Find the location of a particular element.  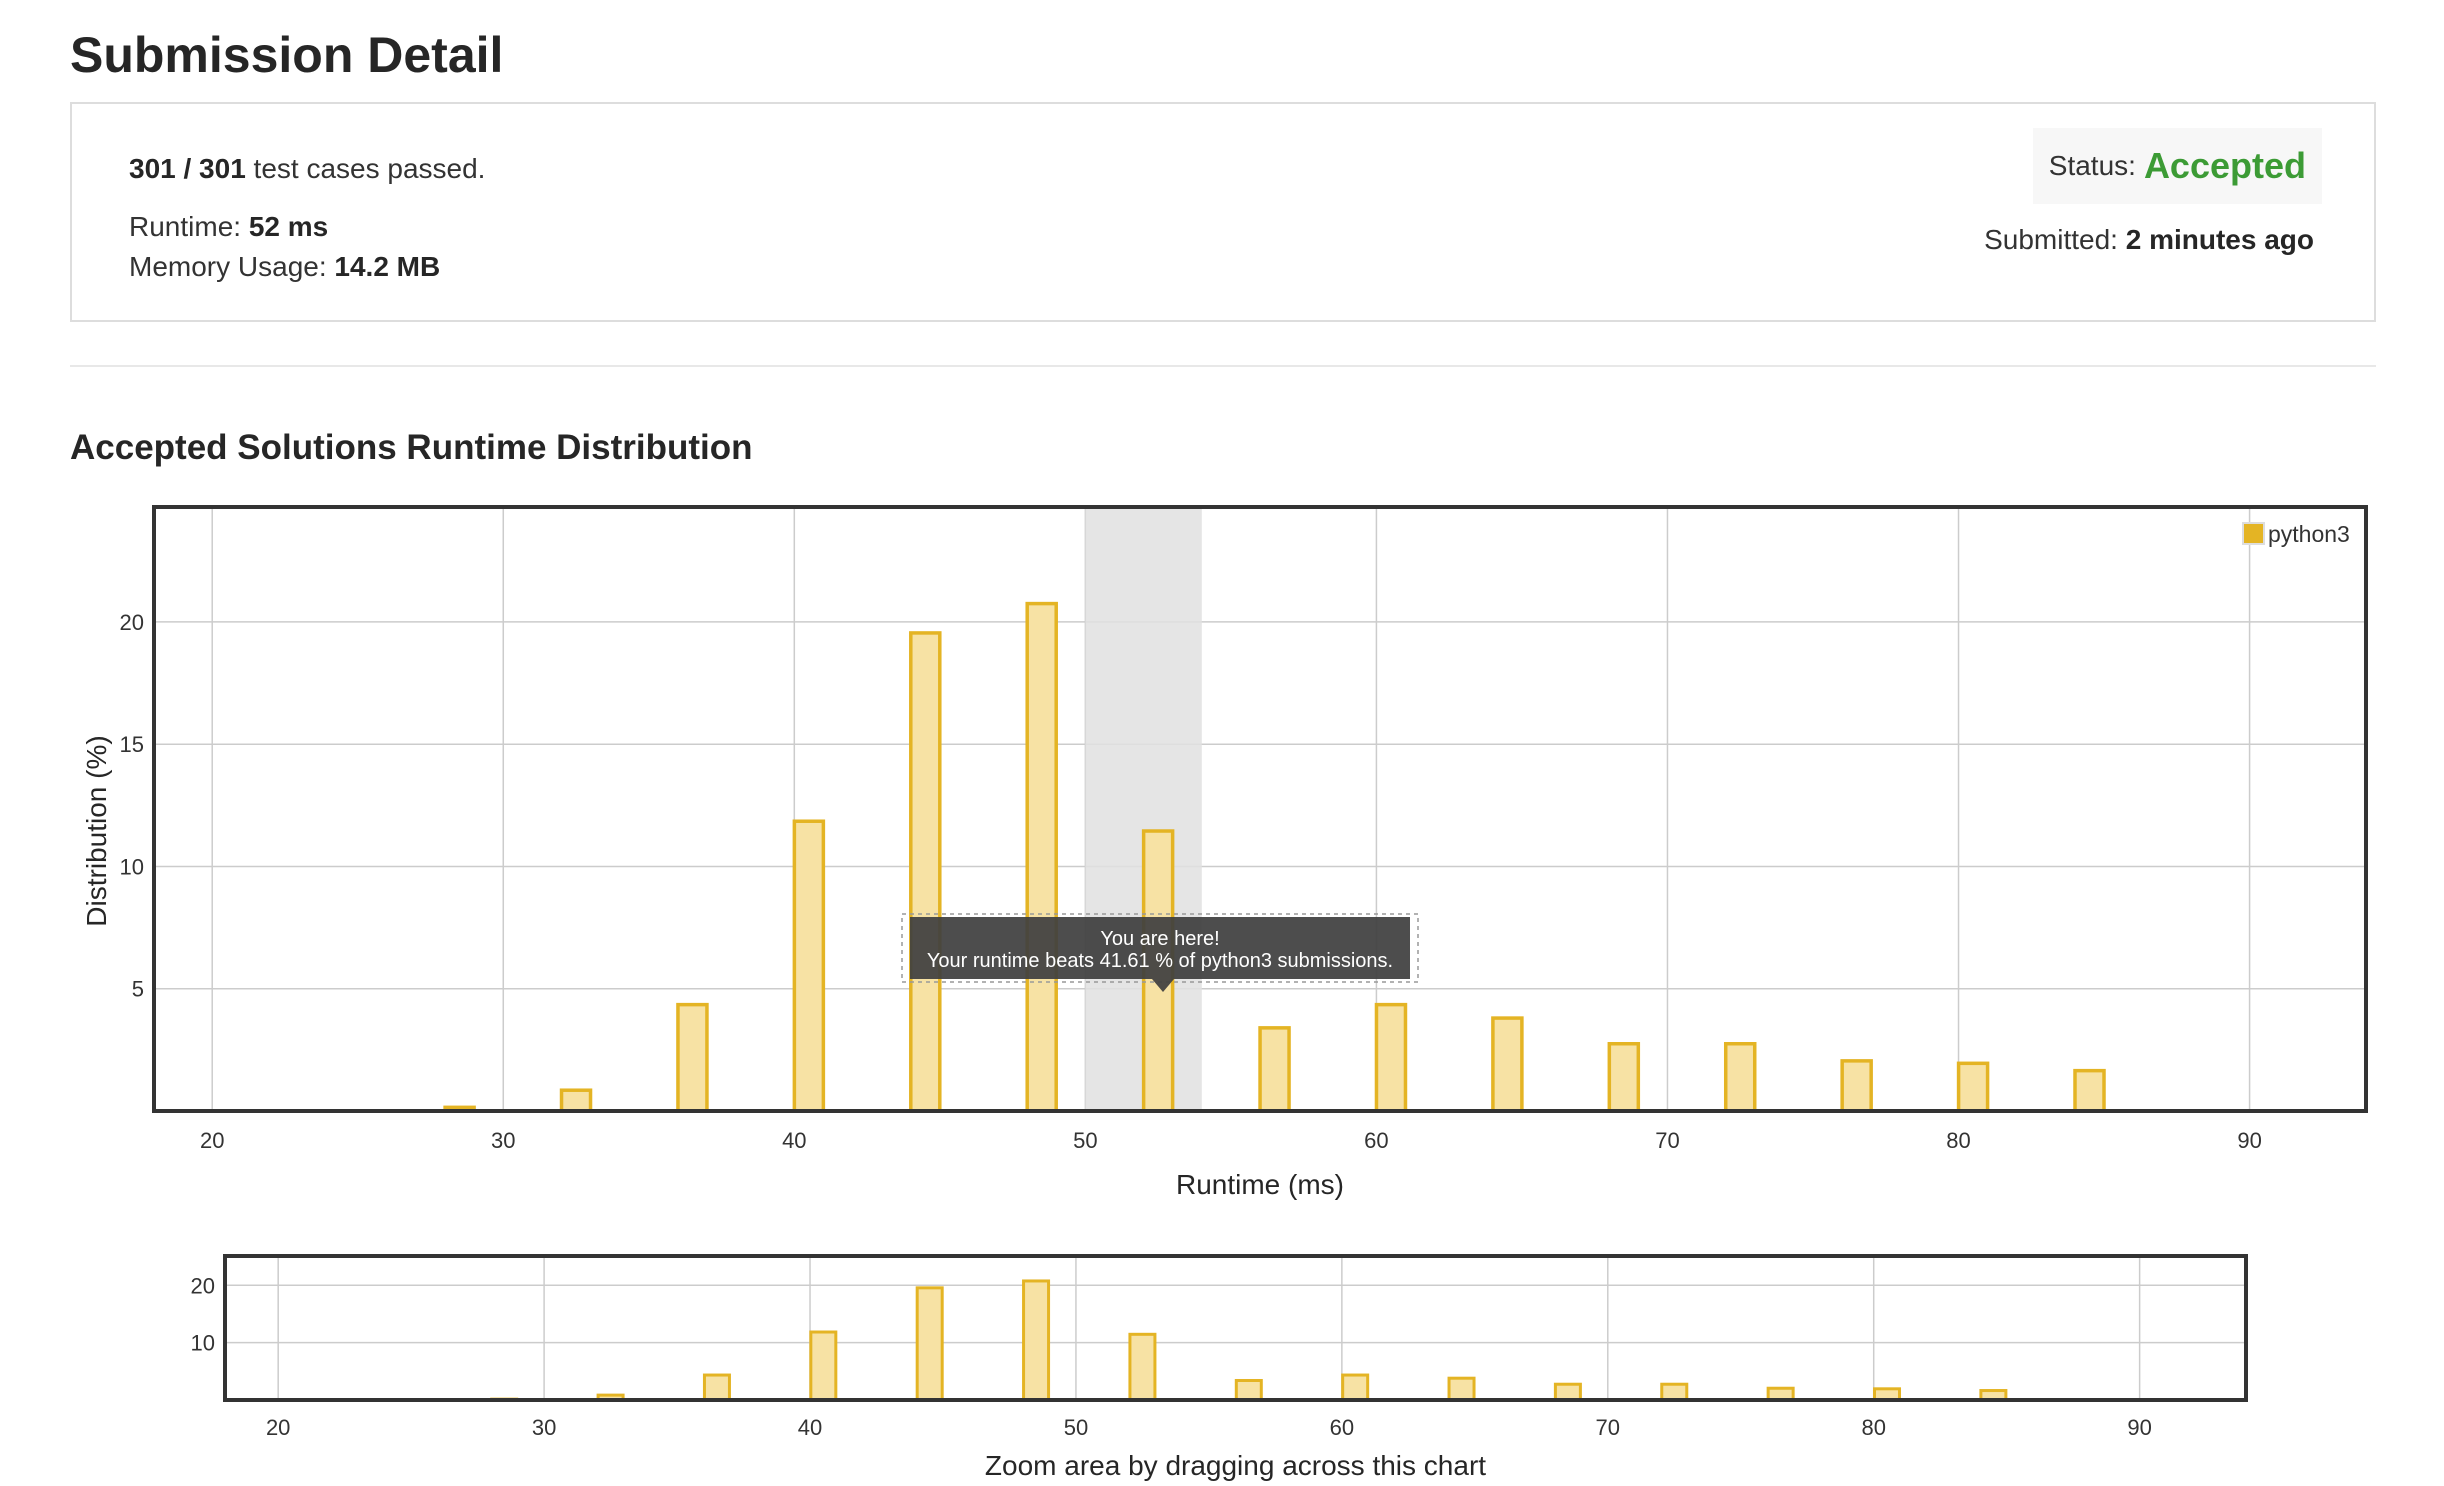

zoom-chart-grid is located at coordinates (1235, 1328).